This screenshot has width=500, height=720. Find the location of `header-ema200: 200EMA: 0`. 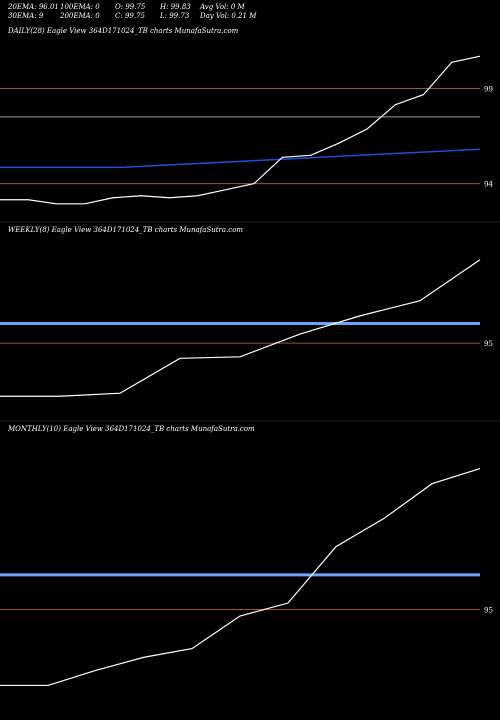

header-ema200: 200EMA: 0 is located at coordinates (80, 16).